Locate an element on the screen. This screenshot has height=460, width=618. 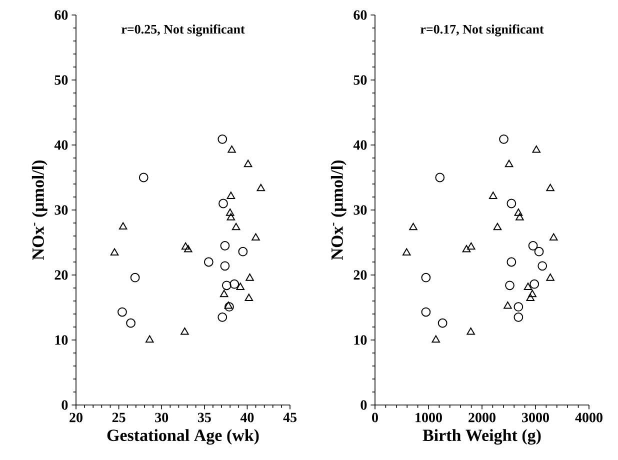
x-tick-label: 25 is located at coordinates (119, 417).